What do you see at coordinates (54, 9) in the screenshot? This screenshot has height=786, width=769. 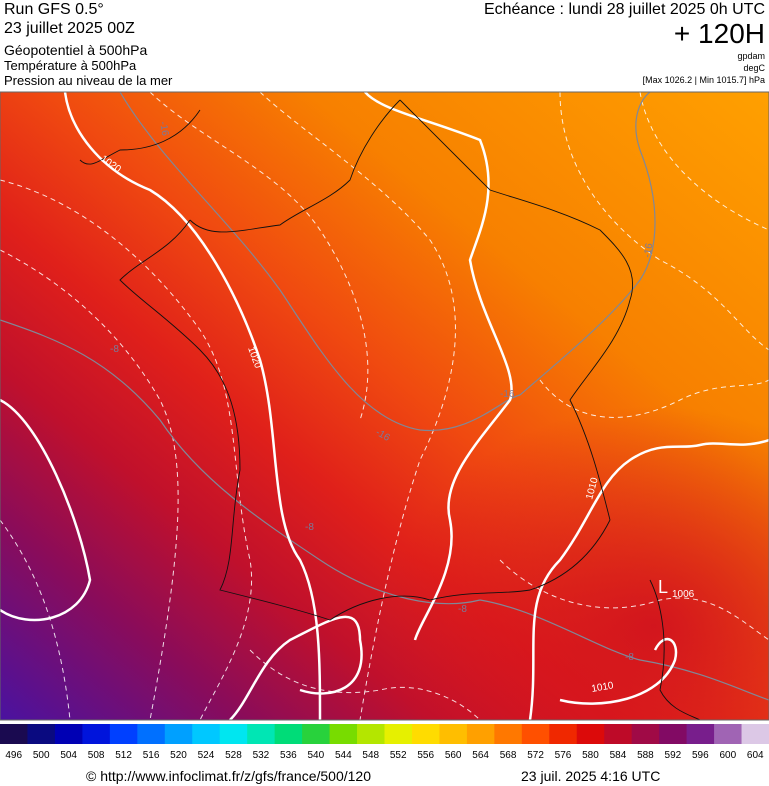 I see `run-title: Run GFS 0.5°` at bounding box center [54, 9].